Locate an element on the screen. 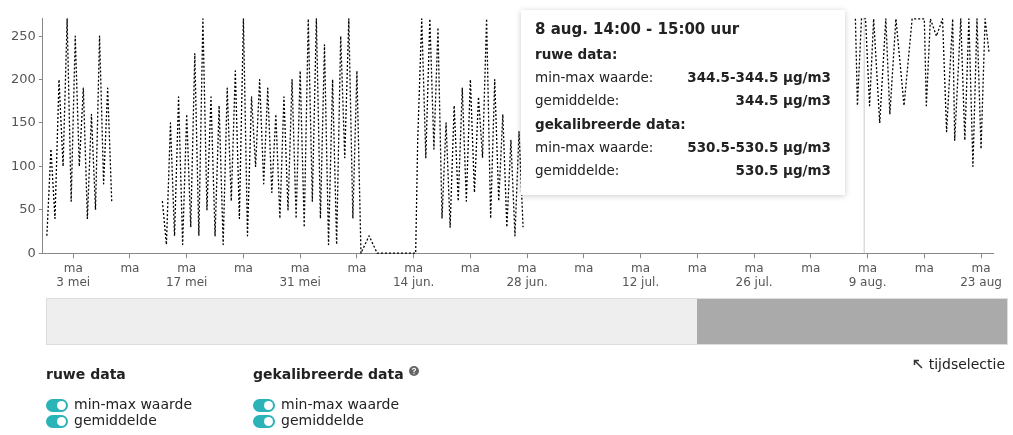 Image resolution: width=1013 pixels, height=435 pixels. x-tick-label: ma 17 mei is located at coordinates (186, 274).